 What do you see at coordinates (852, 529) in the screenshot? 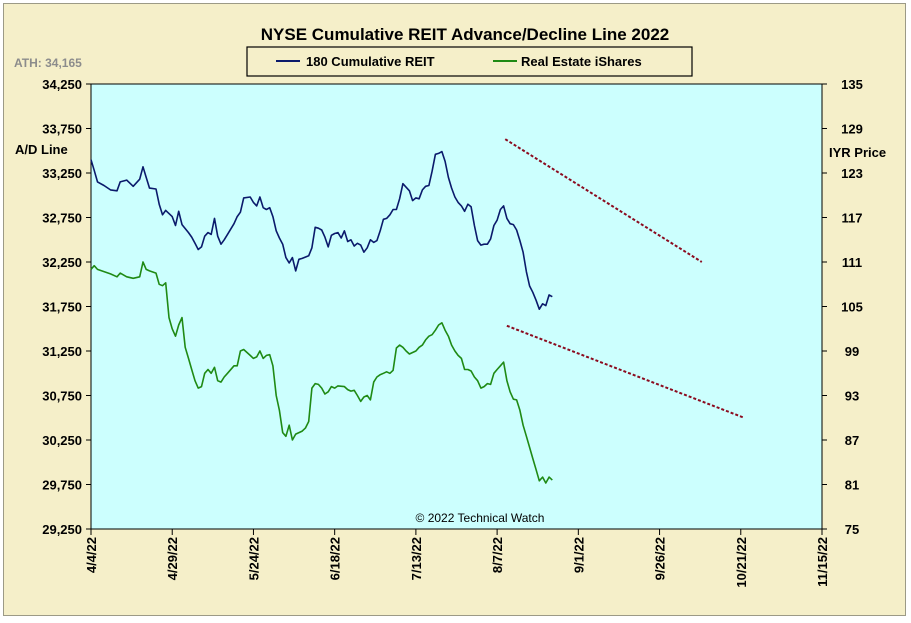
I see `right-tick-label: 75` at bounding box center [852, 529].